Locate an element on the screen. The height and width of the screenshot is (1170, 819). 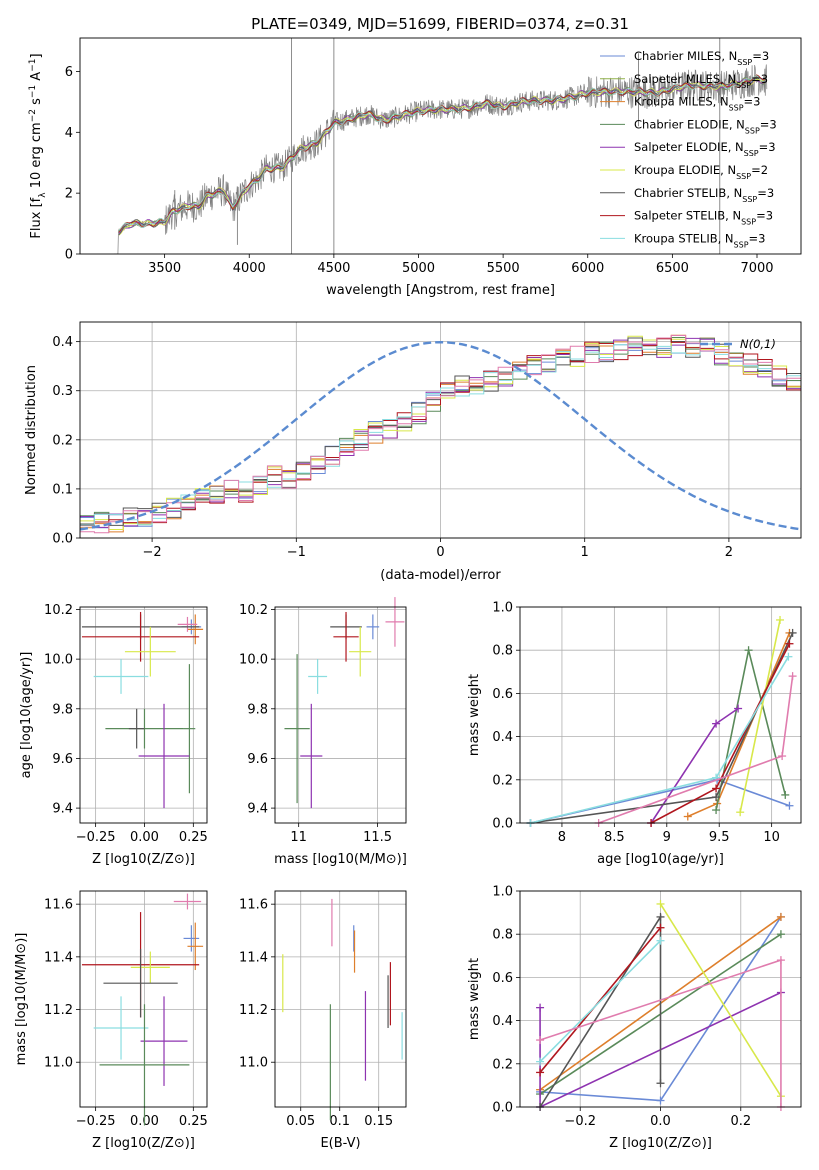
x-axis-label: E(B-V) is located at coordinates (340, 1143).